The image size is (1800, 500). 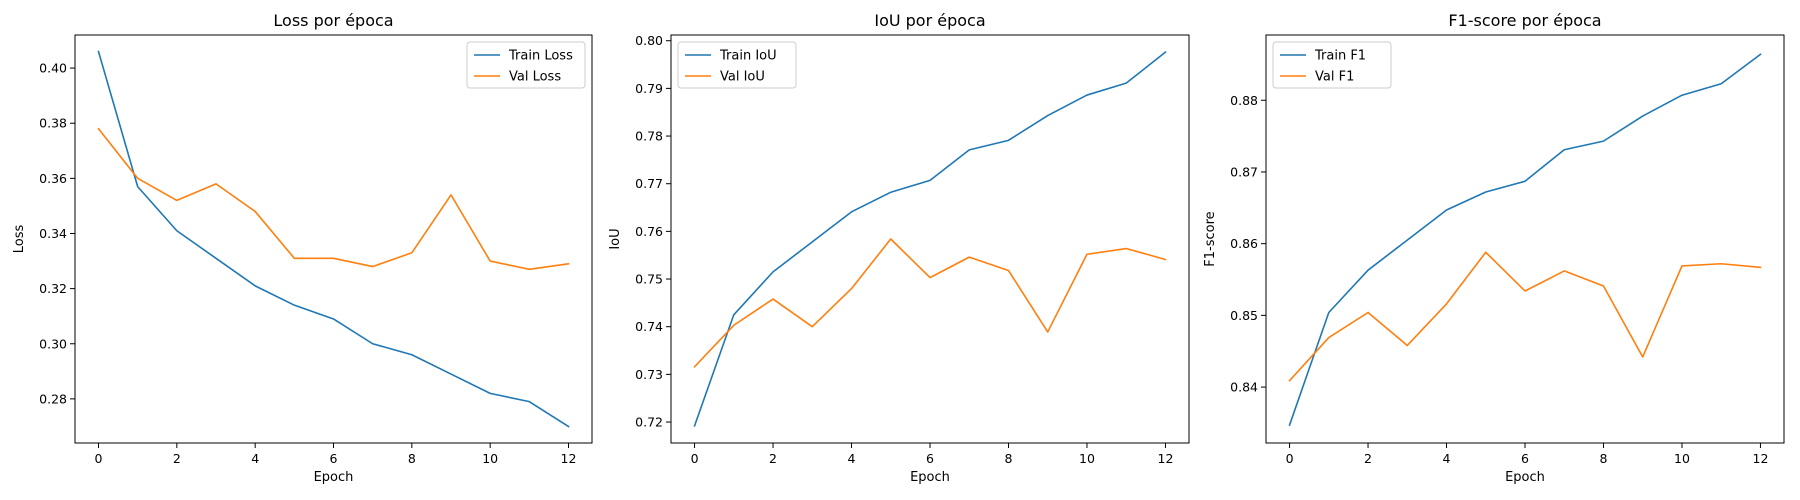 What do you see at coordinates (649, 422) in the screenshot?
I see `y-tick-label: 0.72` at bounding box center [649, 422].